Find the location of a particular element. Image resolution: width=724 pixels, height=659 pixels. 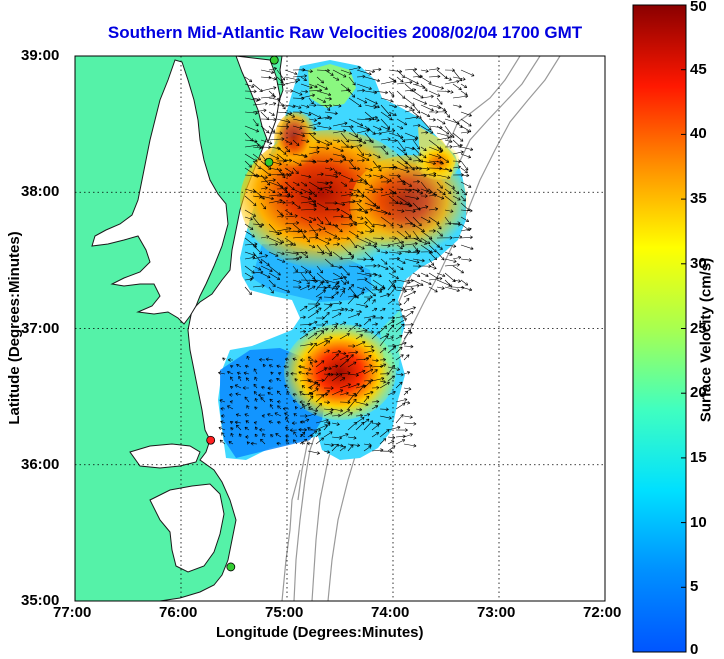

x-tick-label: 73:00 is located at coordinates (496, 612).